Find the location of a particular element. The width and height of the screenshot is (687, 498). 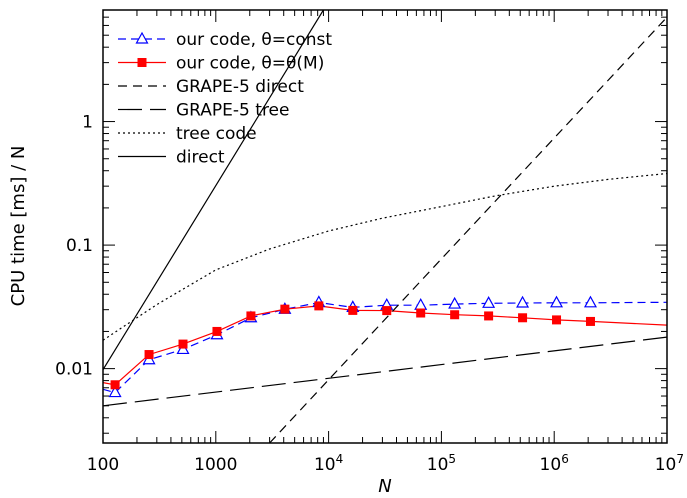

x-tick-label: 10⁵ is located at coordinates (441, 463).